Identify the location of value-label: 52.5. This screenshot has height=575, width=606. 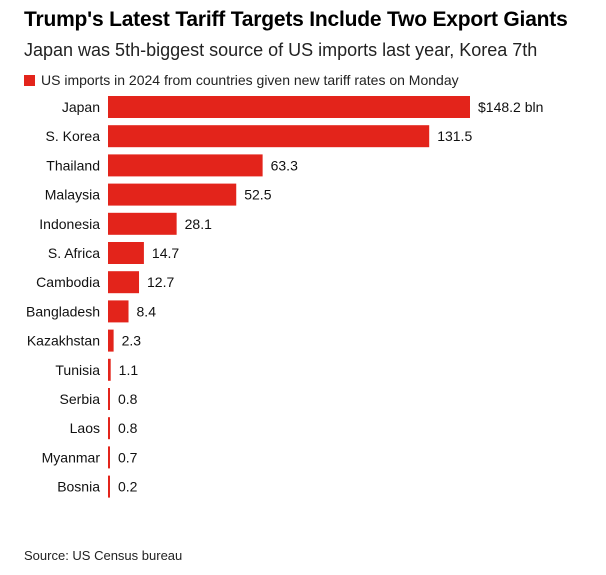
(257, 195).